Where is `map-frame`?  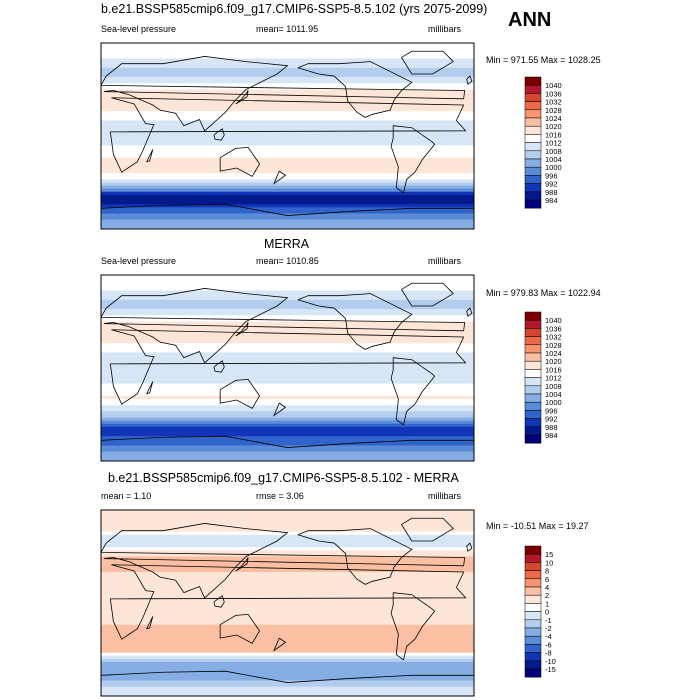 map-frame is located at coordinates (287, 368).